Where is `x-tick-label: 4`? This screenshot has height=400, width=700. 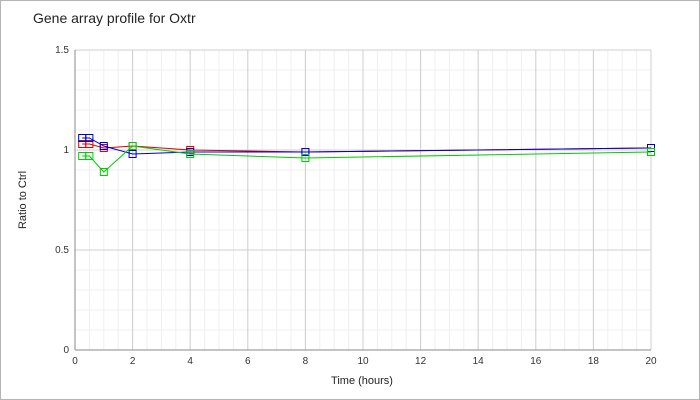 x-tick-label: 4 is located at coordinates (190, 361).